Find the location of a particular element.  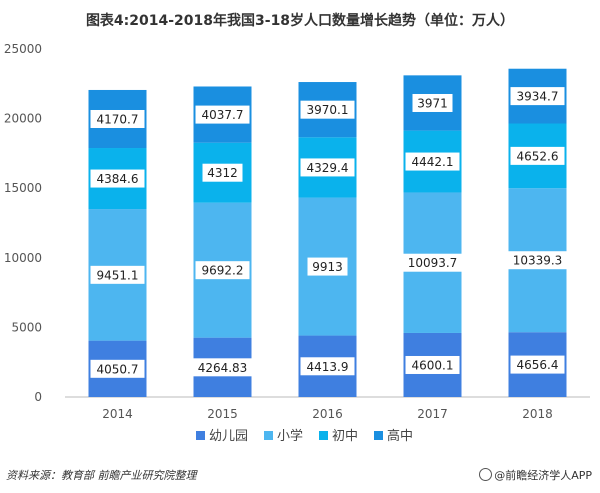

data-label: 4329.4 is located at coordinates (328, 168).